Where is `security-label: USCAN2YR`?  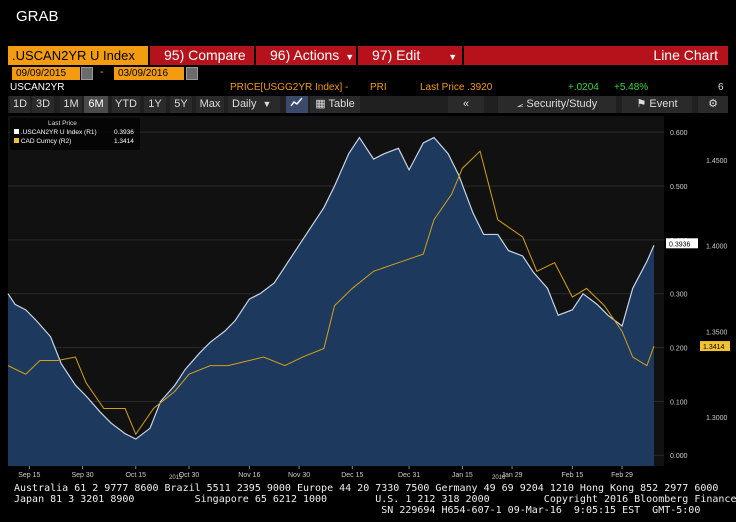 security-label: USCAN2YR is located at coordinates (37, 87).